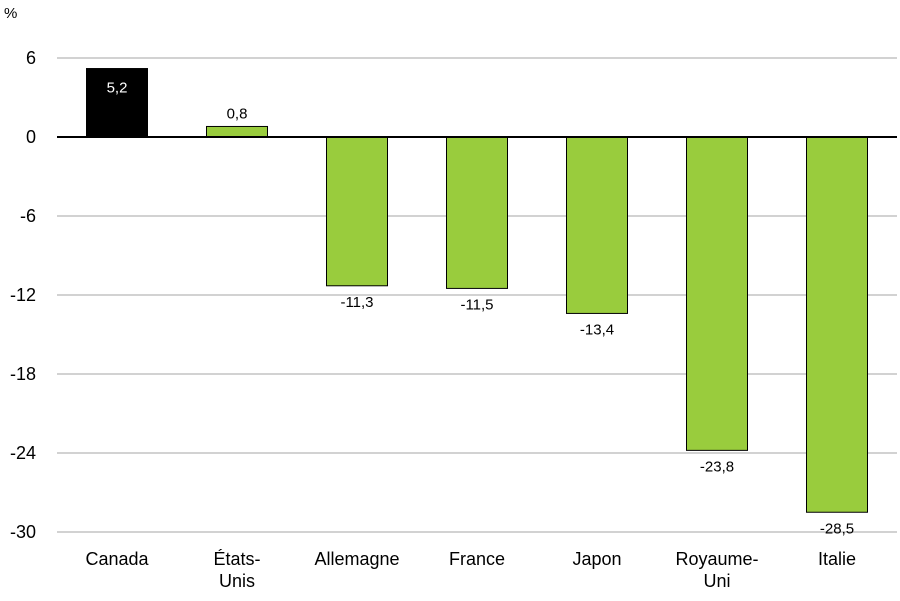 This screenshot has height=601, width=900. Describe the element at coordinates (28, 216) in the screenshot. I see `y-tick-label: -6` at that location.